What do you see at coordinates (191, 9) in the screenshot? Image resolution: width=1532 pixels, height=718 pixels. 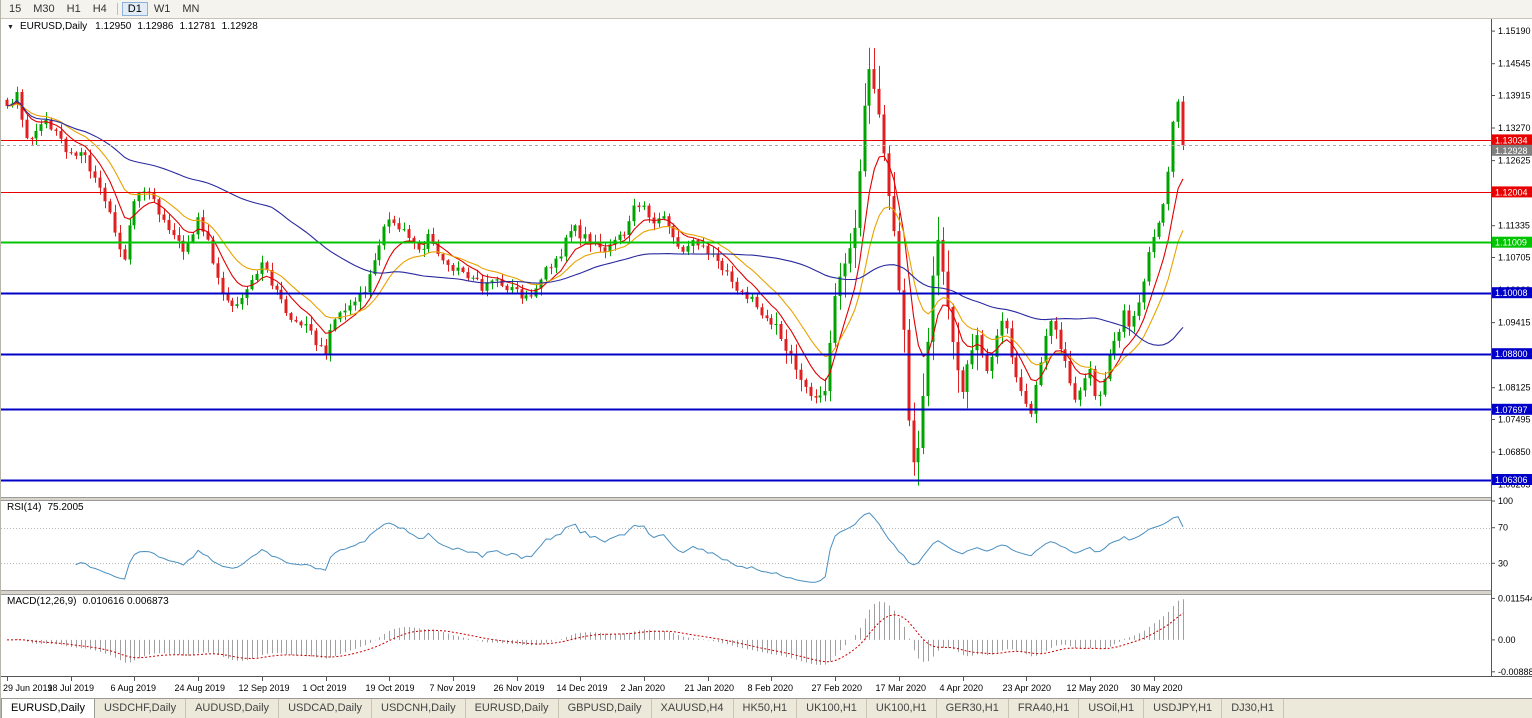 I see `timeframe-mn: MN` at bounding box center [191, 9].